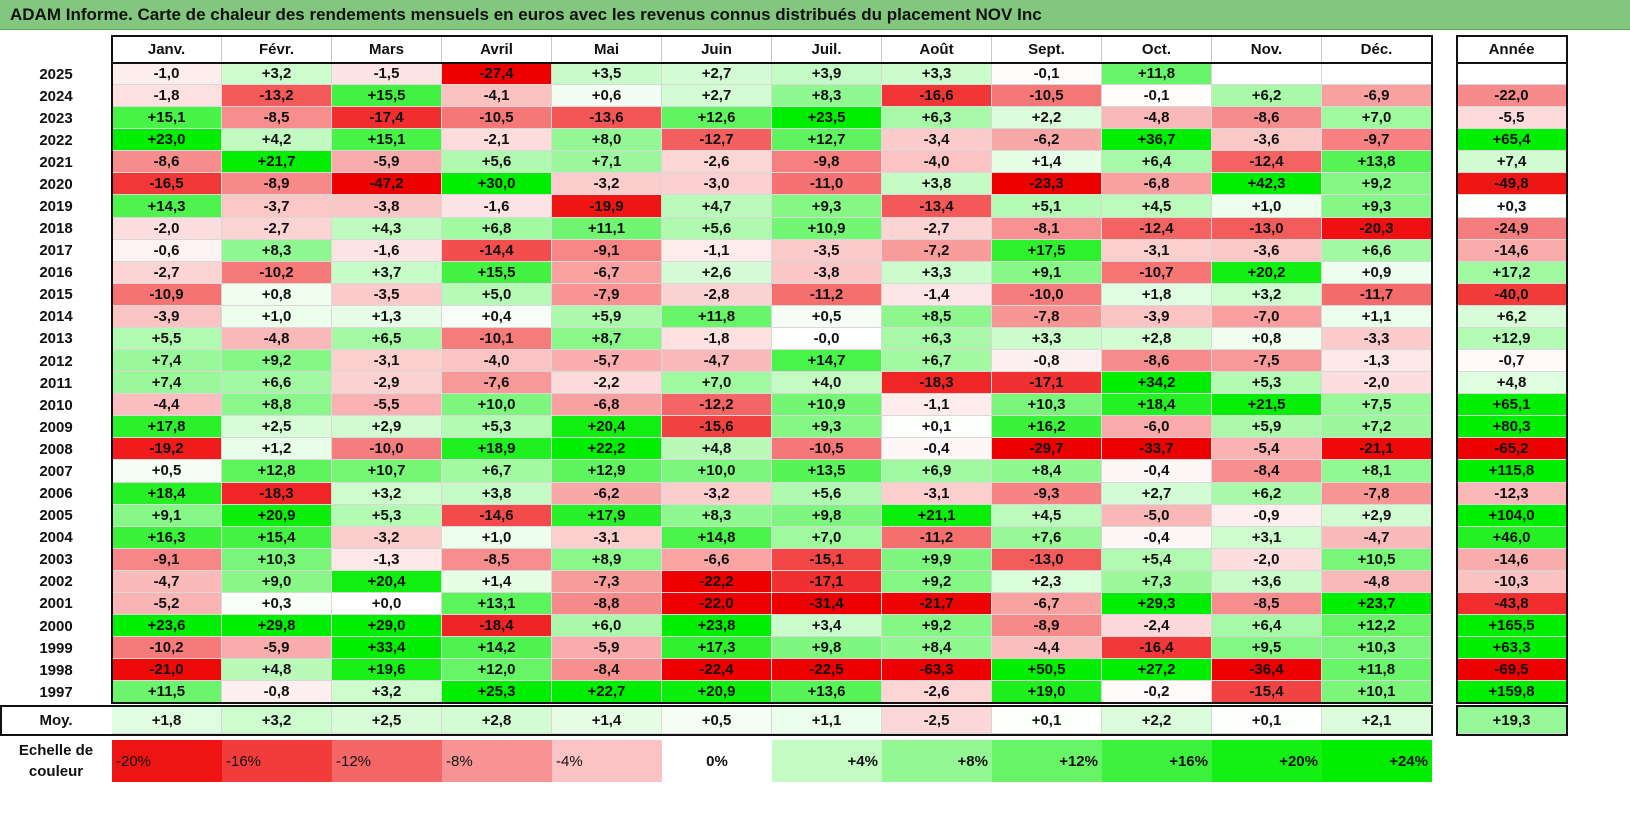 The width and height of the screenshot is (1630, 815). What do you see at coordinates (1512, 96) in the screenshot?
I see `annual-cell: -22,0` at bounding box center [1512, 96].